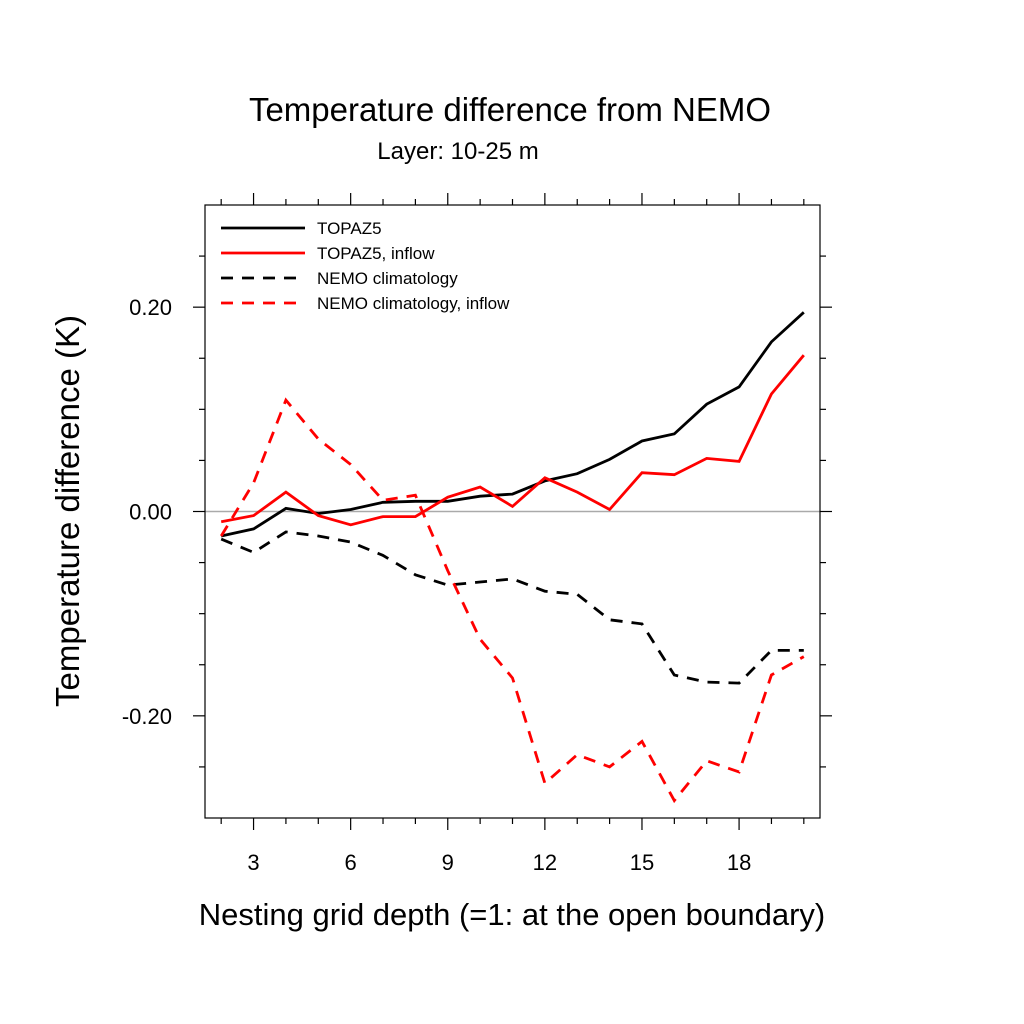 Image resolution: width=1024 pixels, height=1024 pixels. What do you see at coordinates (739, 862) in the screenshot?
I see `x-tick-label: 18` at bounding box center [739, 862].